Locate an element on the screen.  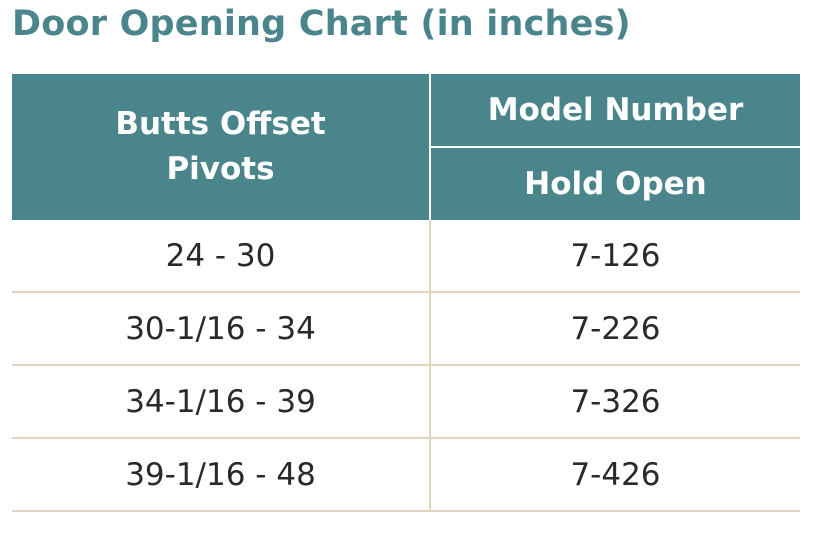
table-row: 30-1/16 - 34 7-226 is located at coordinates (406, 329).